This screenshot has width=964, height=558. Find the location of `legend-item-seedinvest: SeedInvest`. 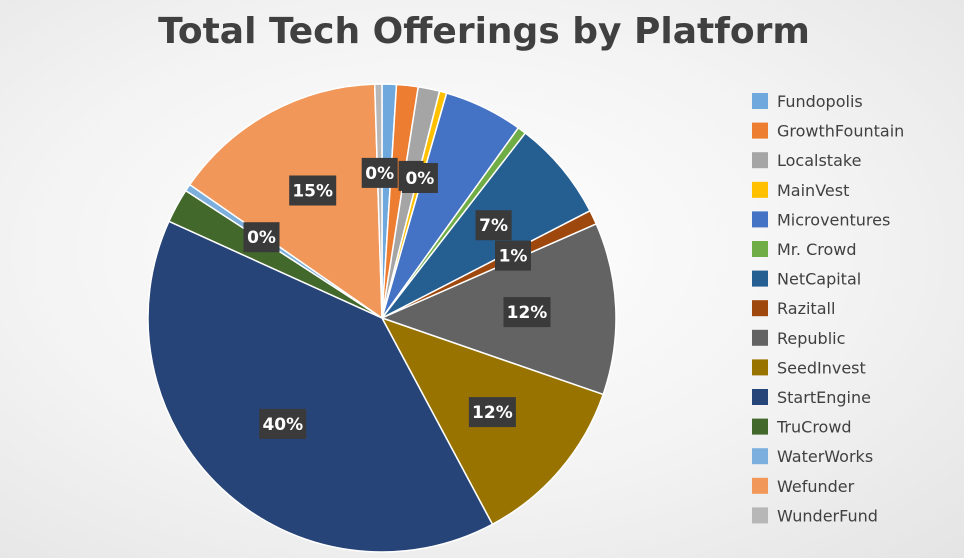

legend-item-seedinvest: SeedInvest is located at coordinates (809, 367).